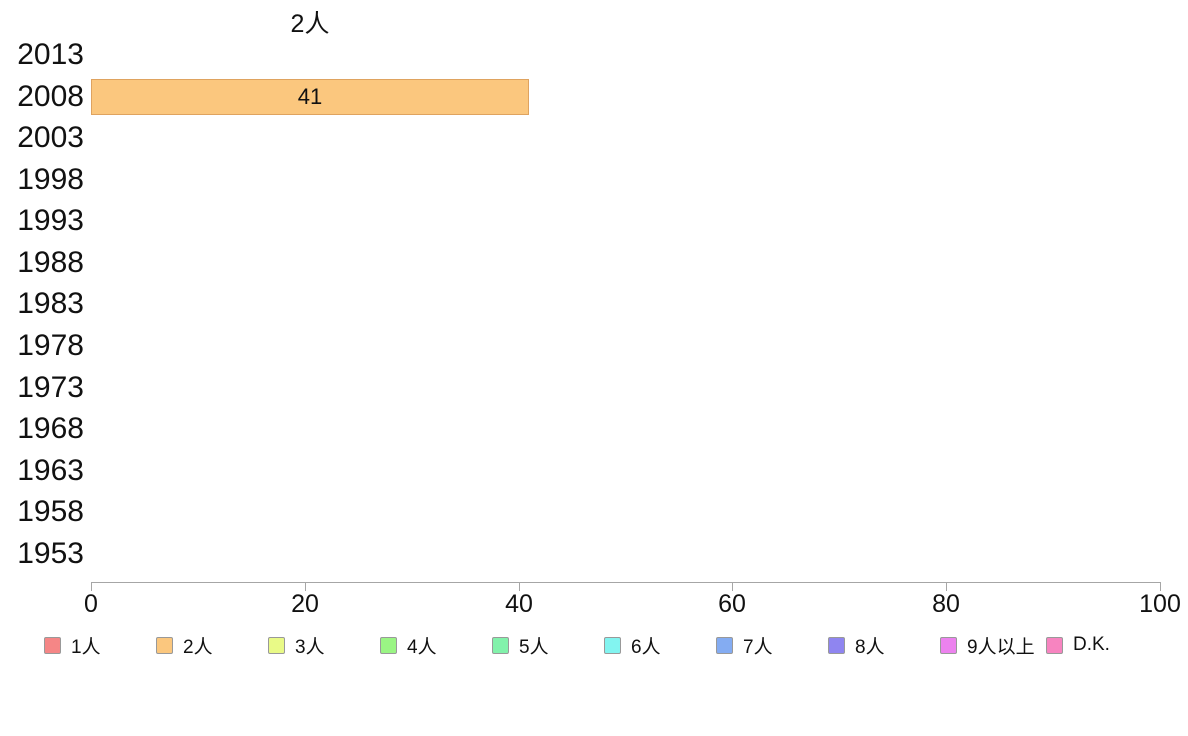  Describe the element at coordinates (519, 604) in the screenshot. I see `x-axis-tick-label: 40` at that location.